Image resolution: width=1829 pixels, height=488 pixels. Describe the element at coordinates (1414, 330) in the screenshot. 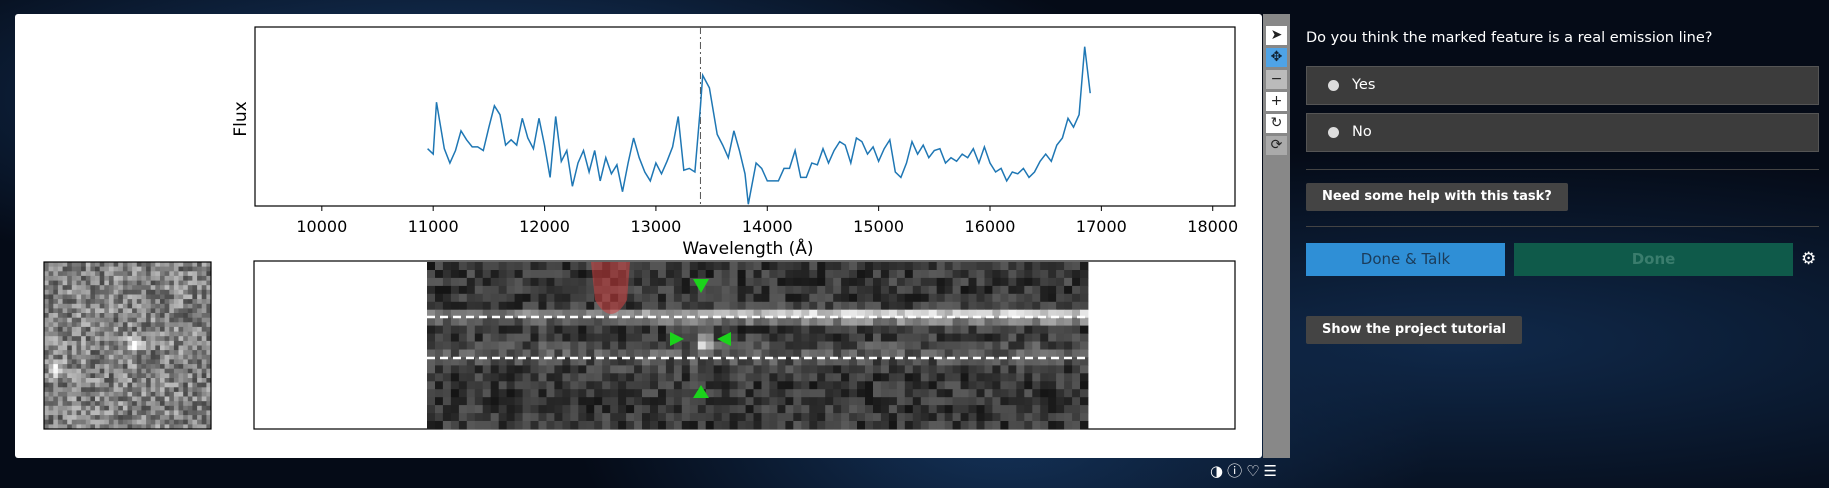

I see `tutorial-button: Show the project tutorial` at that location.